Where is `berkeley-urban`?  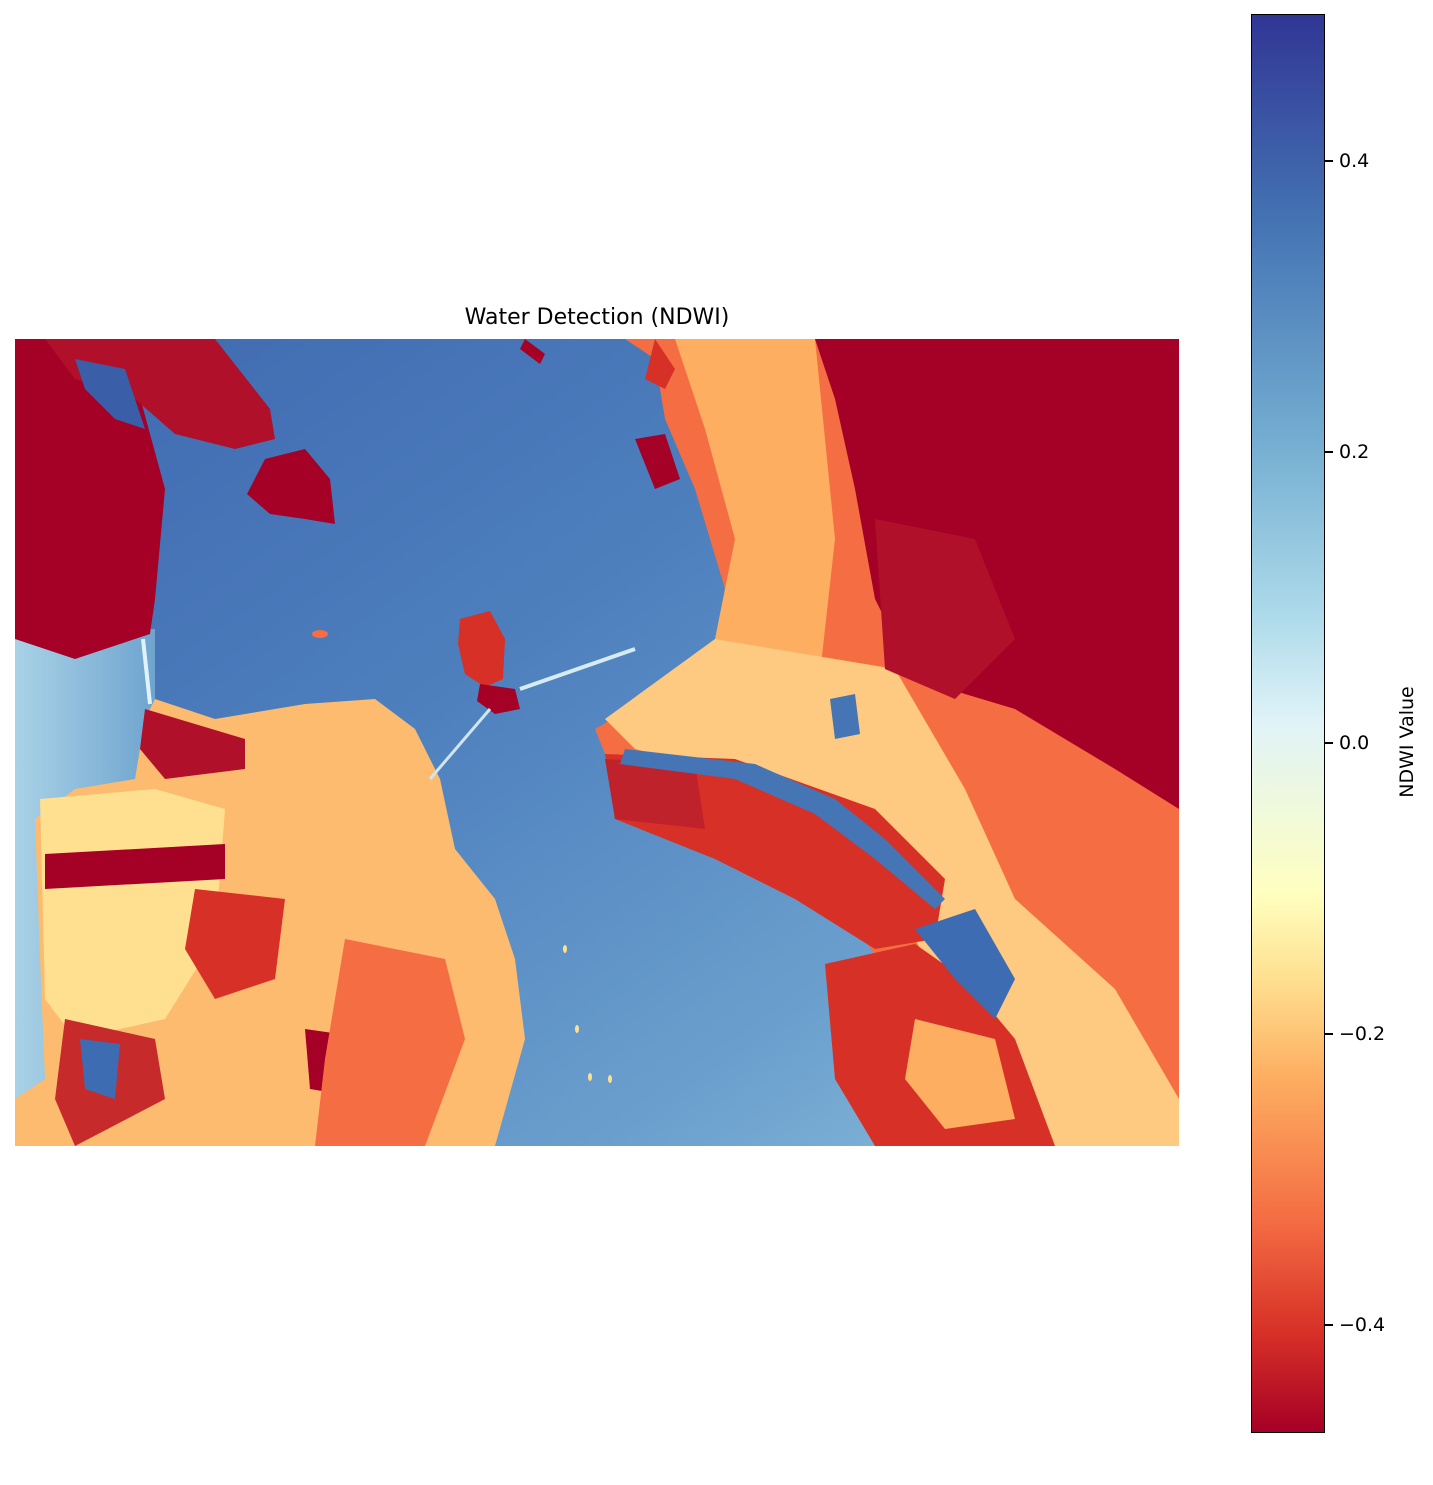 berkeley-urban is located at coordinates (755, 529).